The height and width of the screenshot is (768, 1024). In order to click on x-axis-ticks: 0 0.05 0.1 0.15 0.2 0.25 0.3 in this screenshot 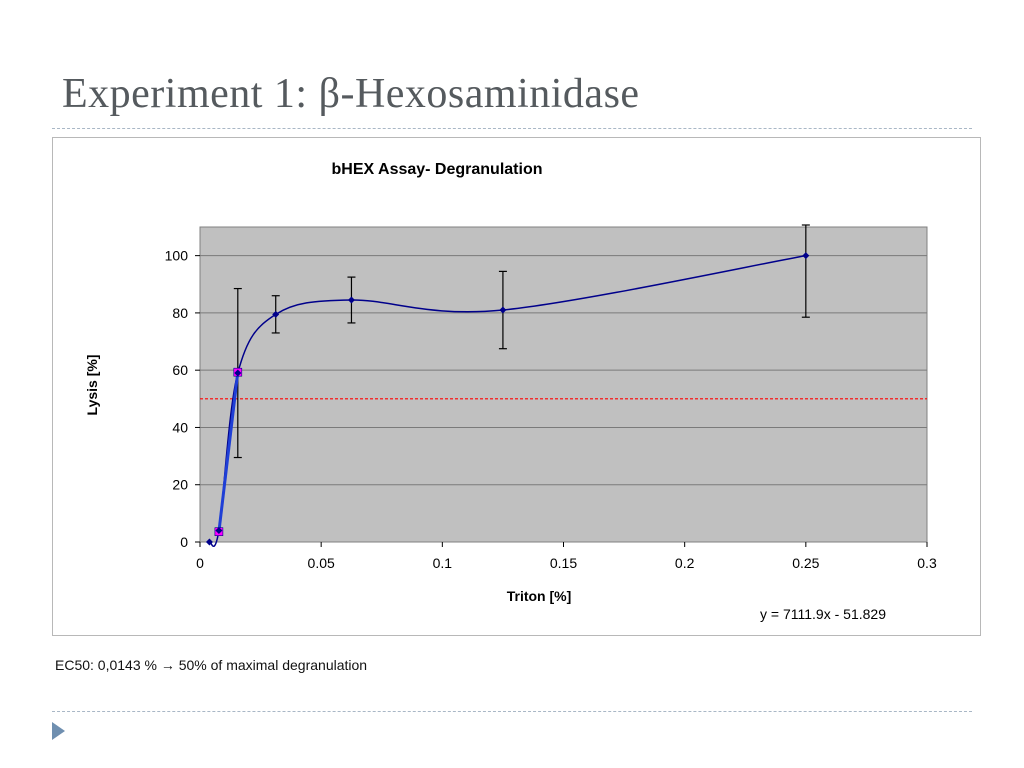, I will do `click(566, 556)`.